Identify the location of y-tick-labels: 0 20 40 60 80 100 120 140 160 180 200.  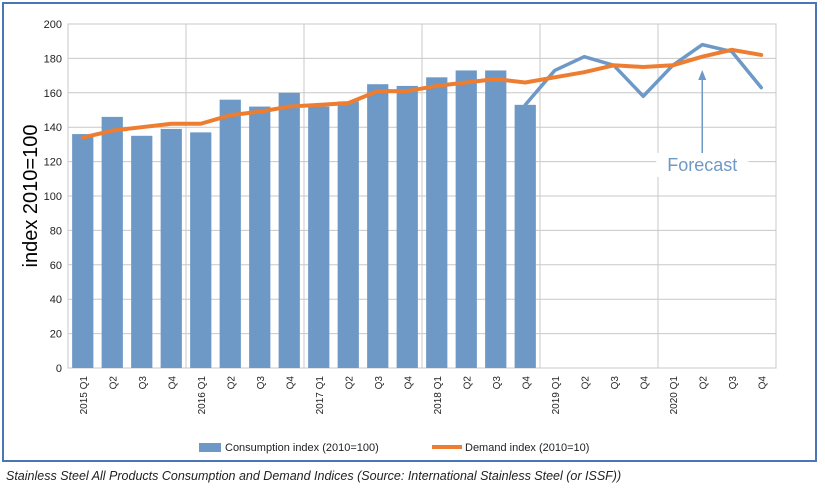
(53, 197).